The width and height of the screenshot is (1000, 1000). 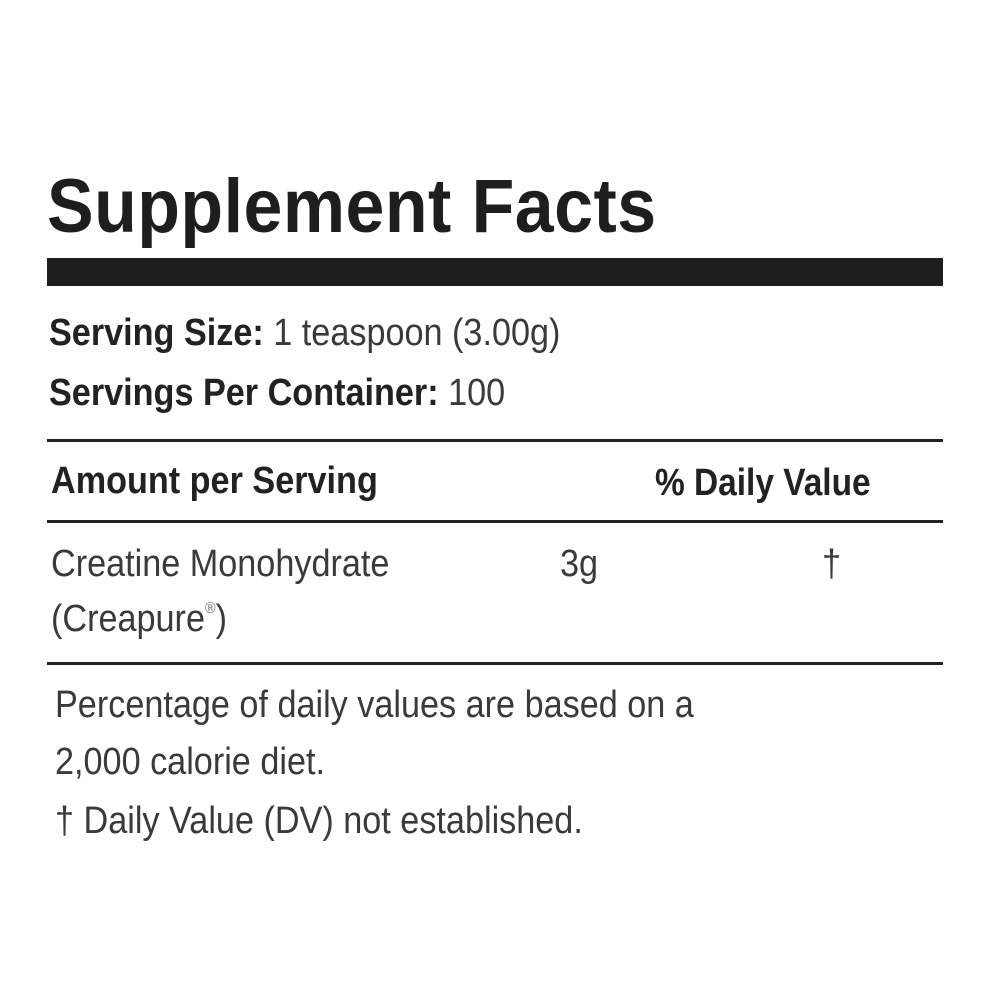 What do you see at coordinates (190, 762) in the screenshot?
I see `footnote: 2,000 calorie diet.` at bounding box center [190, 762].